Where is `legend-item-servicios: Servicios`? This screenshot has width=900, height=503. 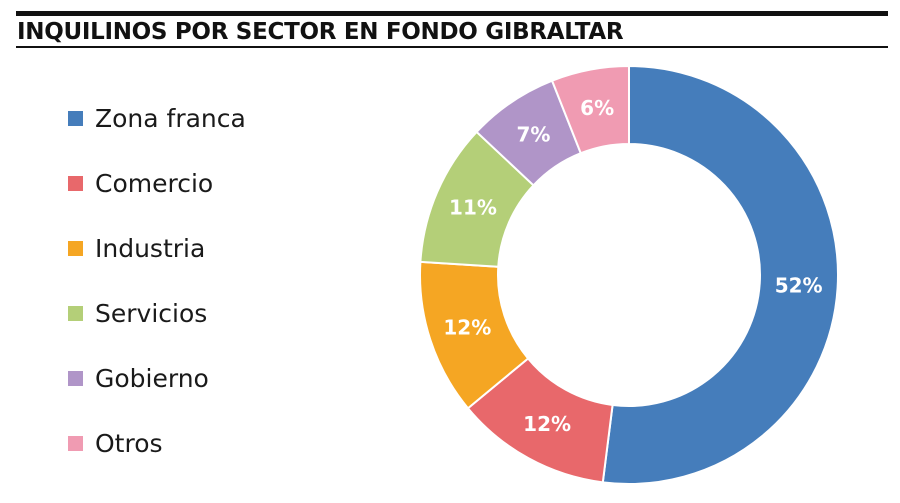 legend-item-servicios: Servicios is located at coordinates (137, 313).